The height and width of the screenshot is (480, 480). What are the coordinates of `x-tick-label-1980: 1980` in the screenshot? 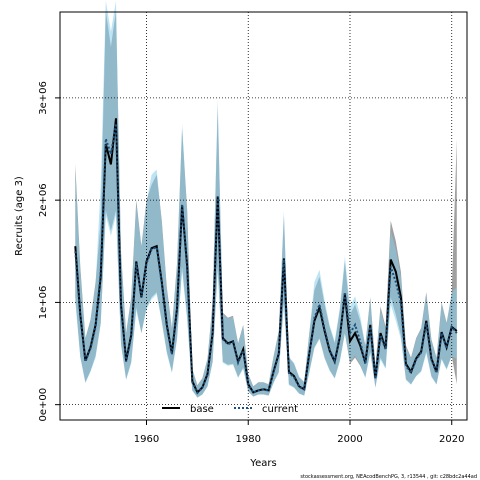 It's located at (248, 439).